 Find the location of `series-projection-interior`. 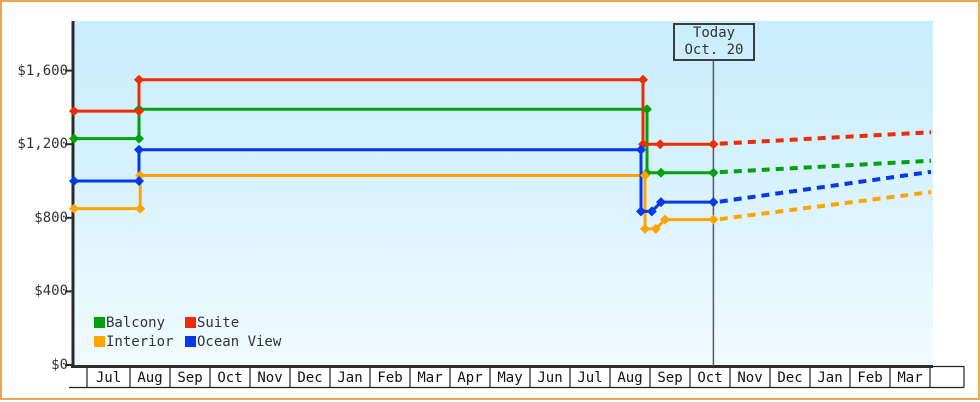

series-projection-interior is located at coordinates (825, 206).